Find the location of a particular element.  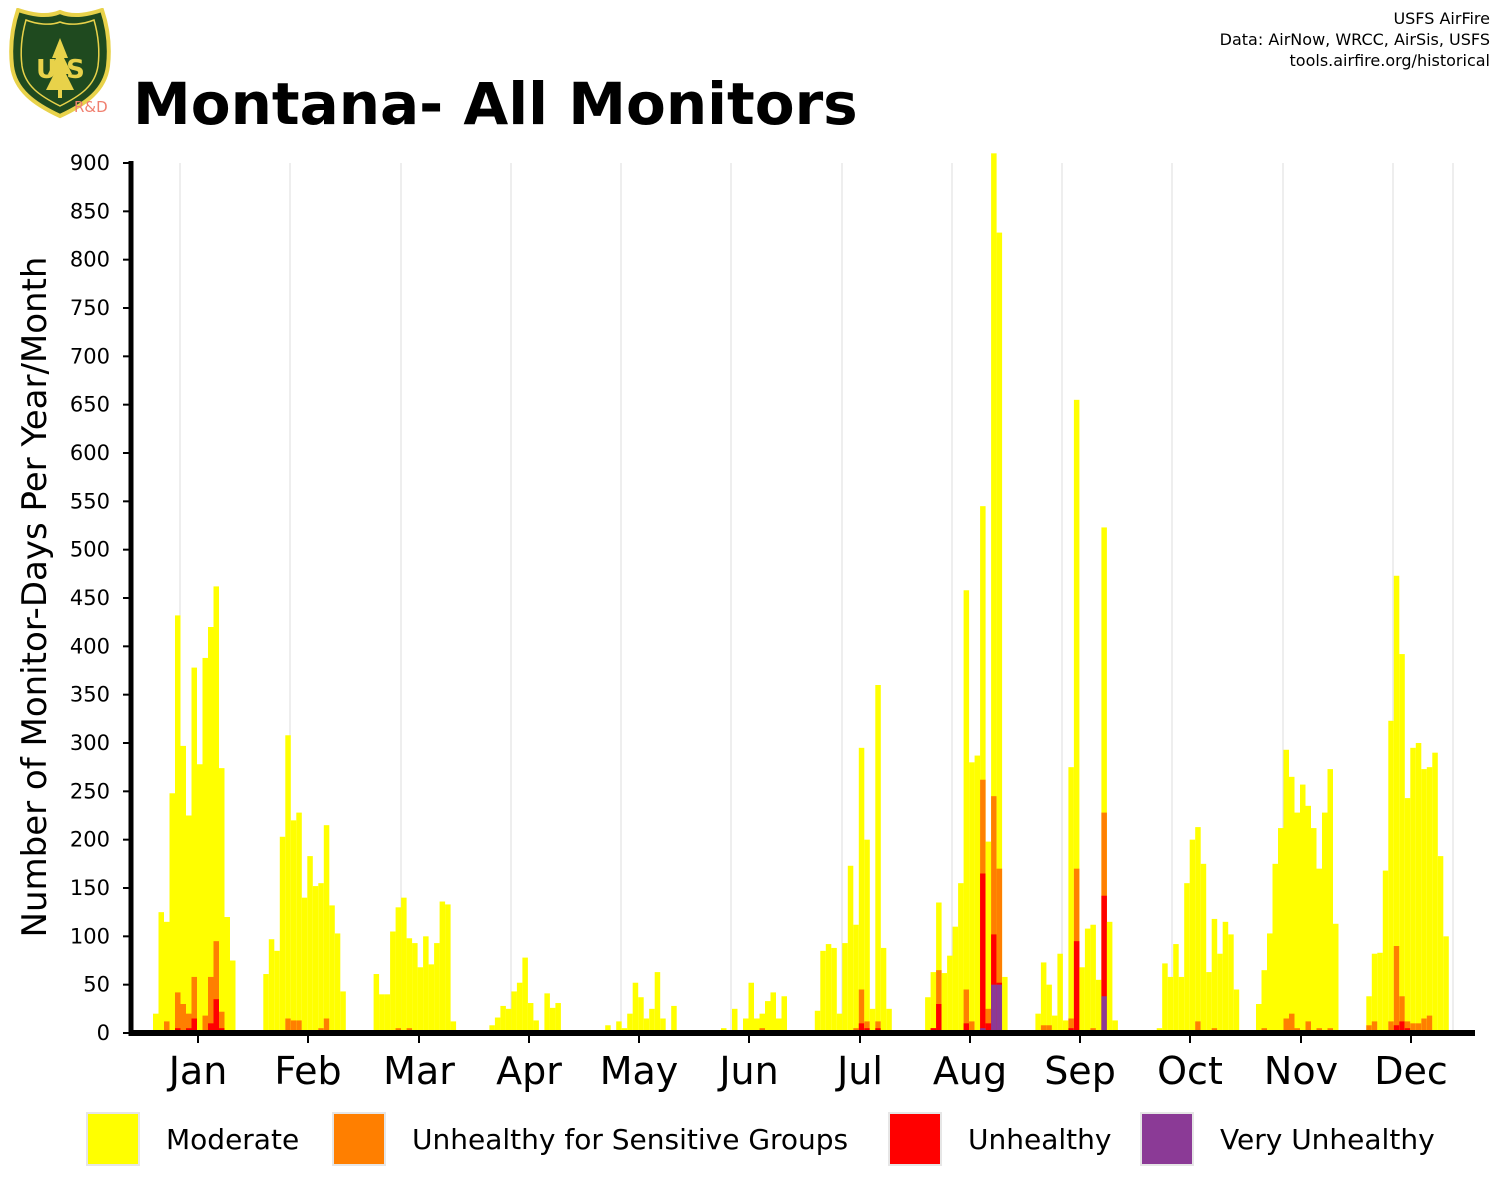

bar-very-unhealthy is located at coordinates (999, 1008).